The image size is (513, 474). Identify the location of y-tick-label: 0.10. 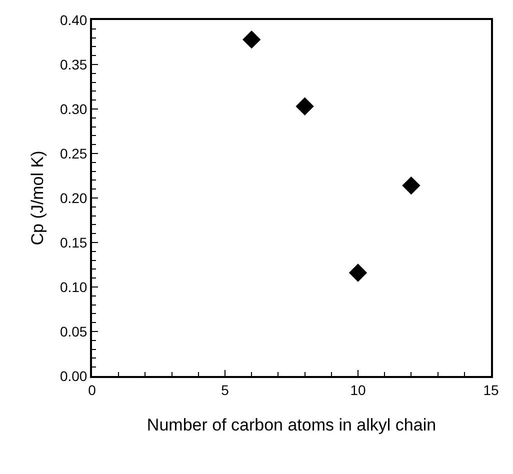
(74, 286).